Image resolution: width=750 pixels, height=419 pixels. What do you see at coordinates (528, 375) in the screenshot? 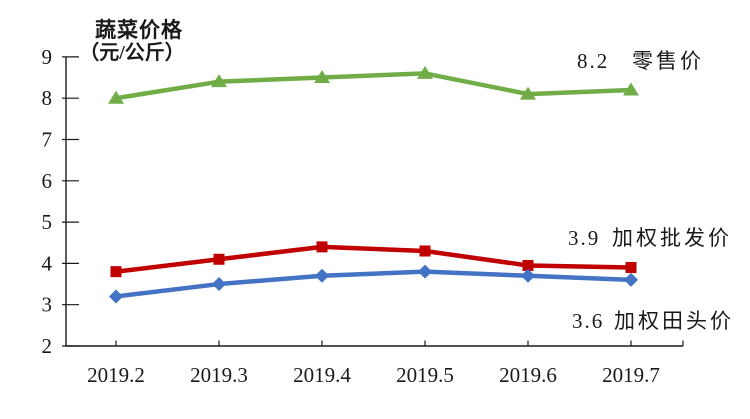
I see `x-axis-tick-label: 2019.6` at bounding box center [528, 375].